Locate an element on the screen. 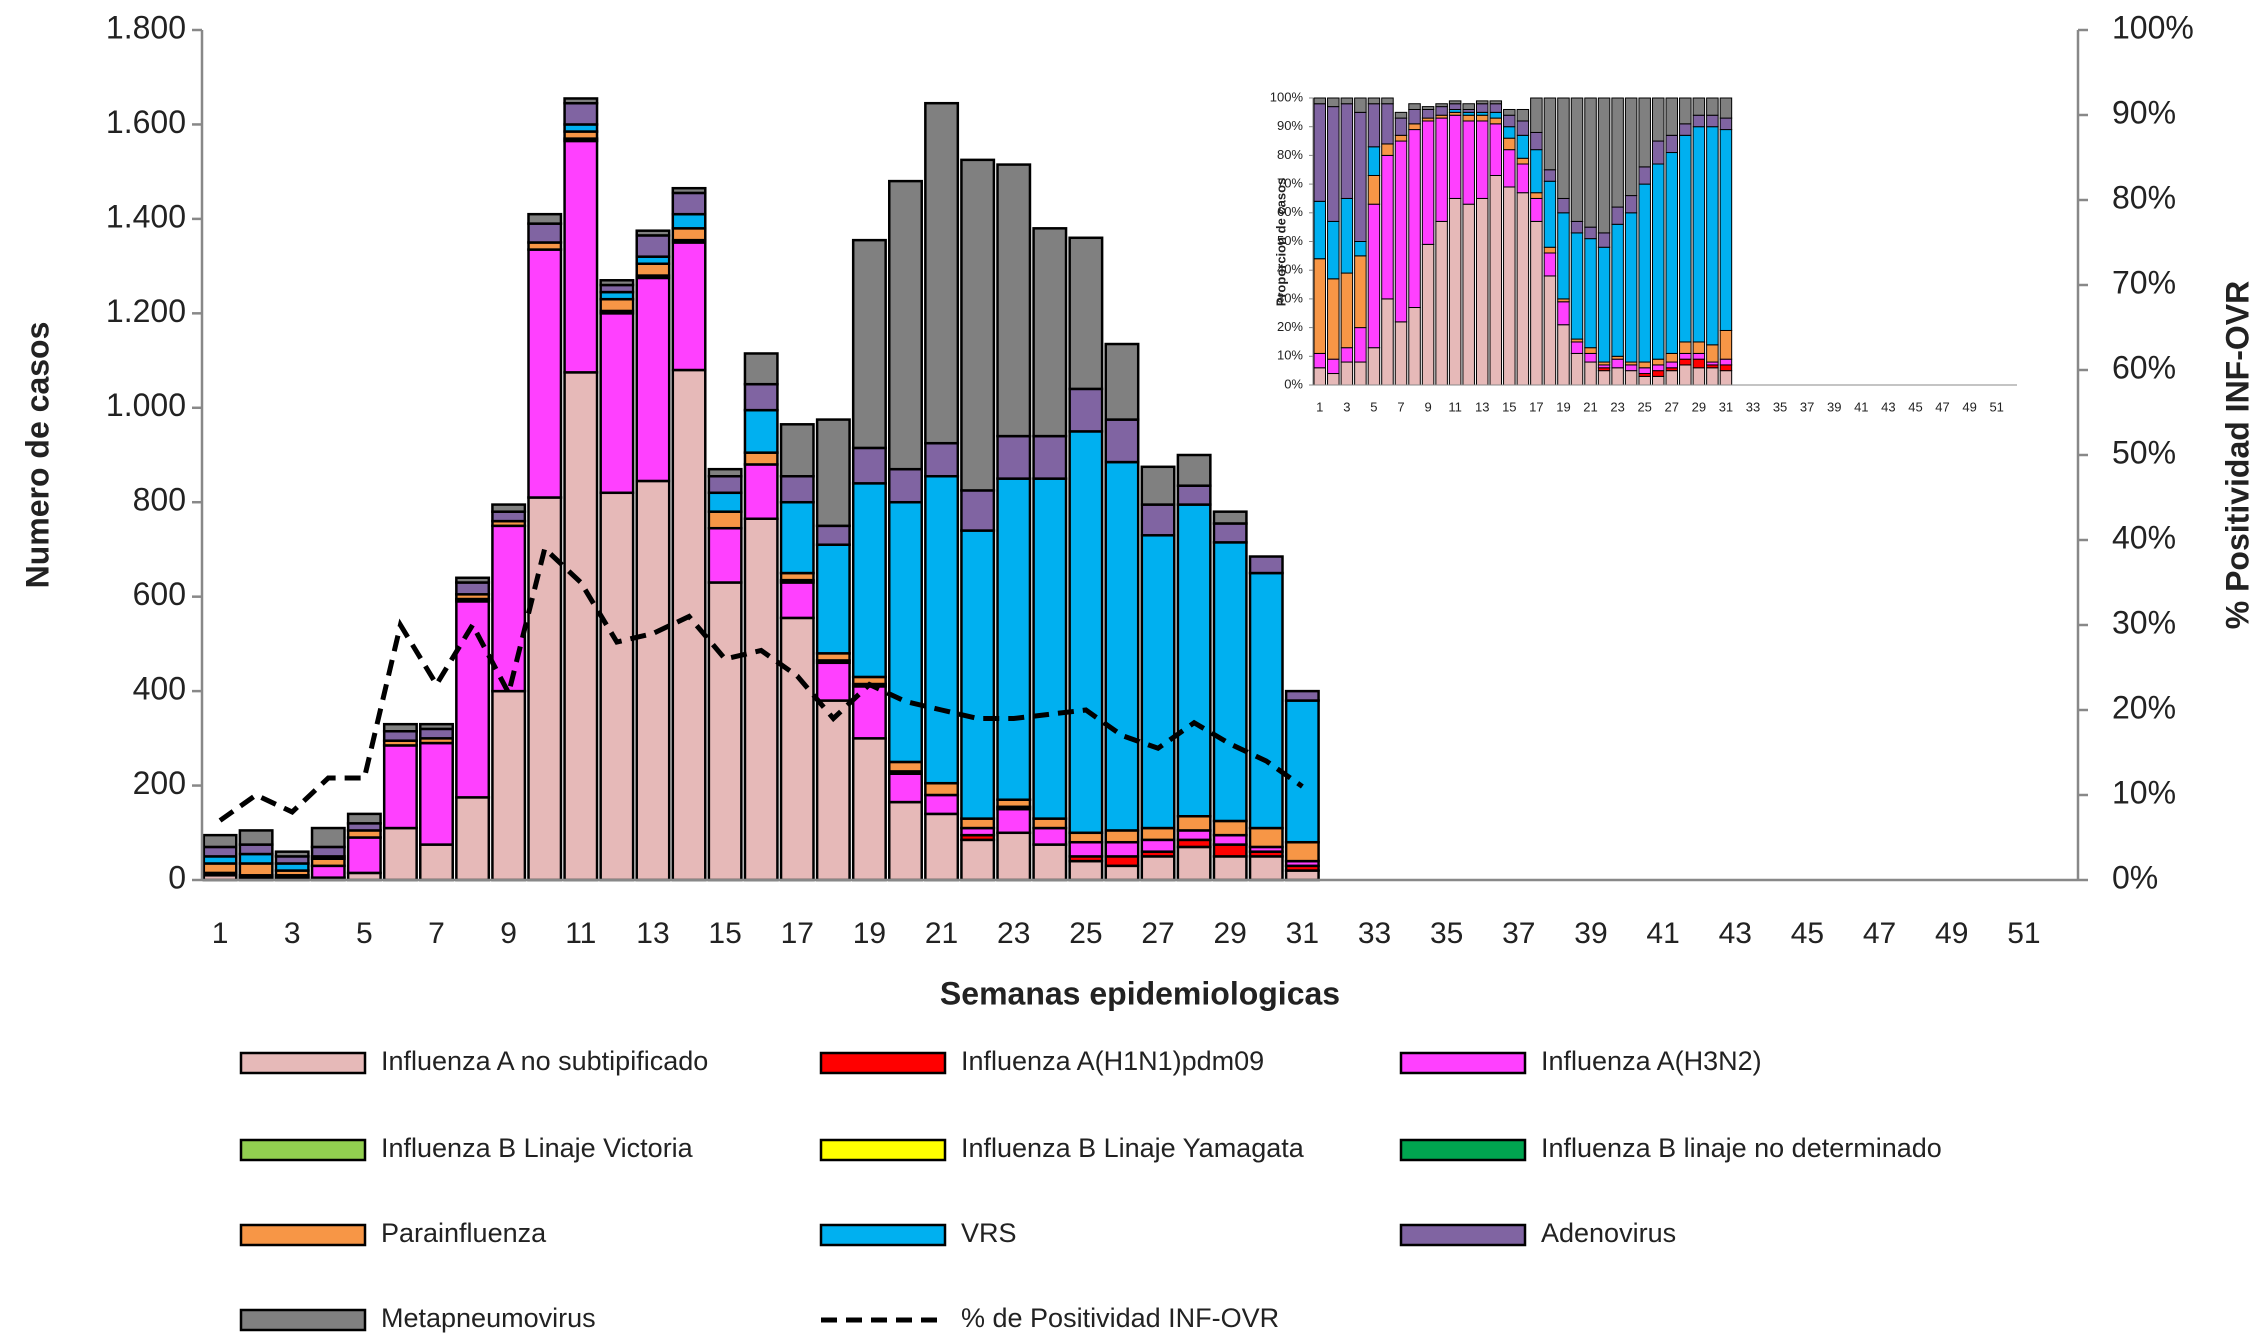  y-tick-label: 1.400 is located at coordinates (146, 216).